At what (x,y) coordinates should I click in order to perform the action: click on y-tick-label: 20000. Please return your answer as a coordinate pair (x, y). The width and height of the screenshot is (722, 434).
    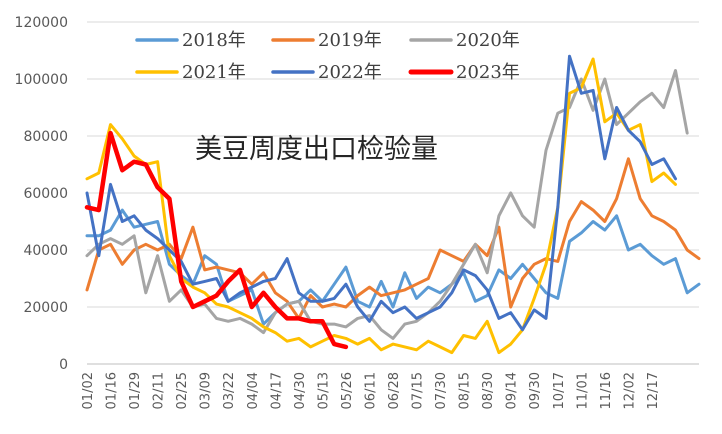
    Looking at the image, I should click on (45, 308).